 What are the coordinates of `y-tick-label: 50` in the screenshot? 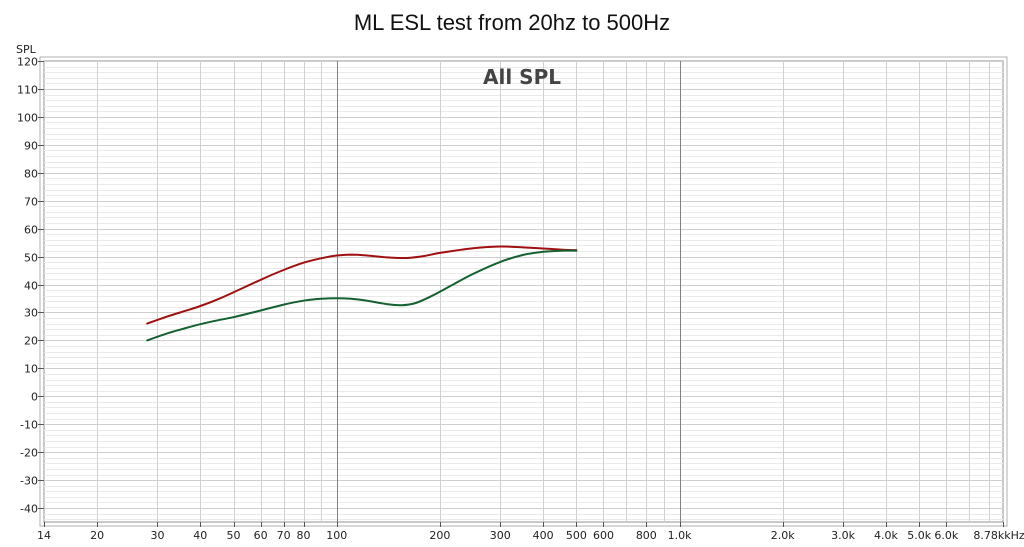 It's located at (31, 258).